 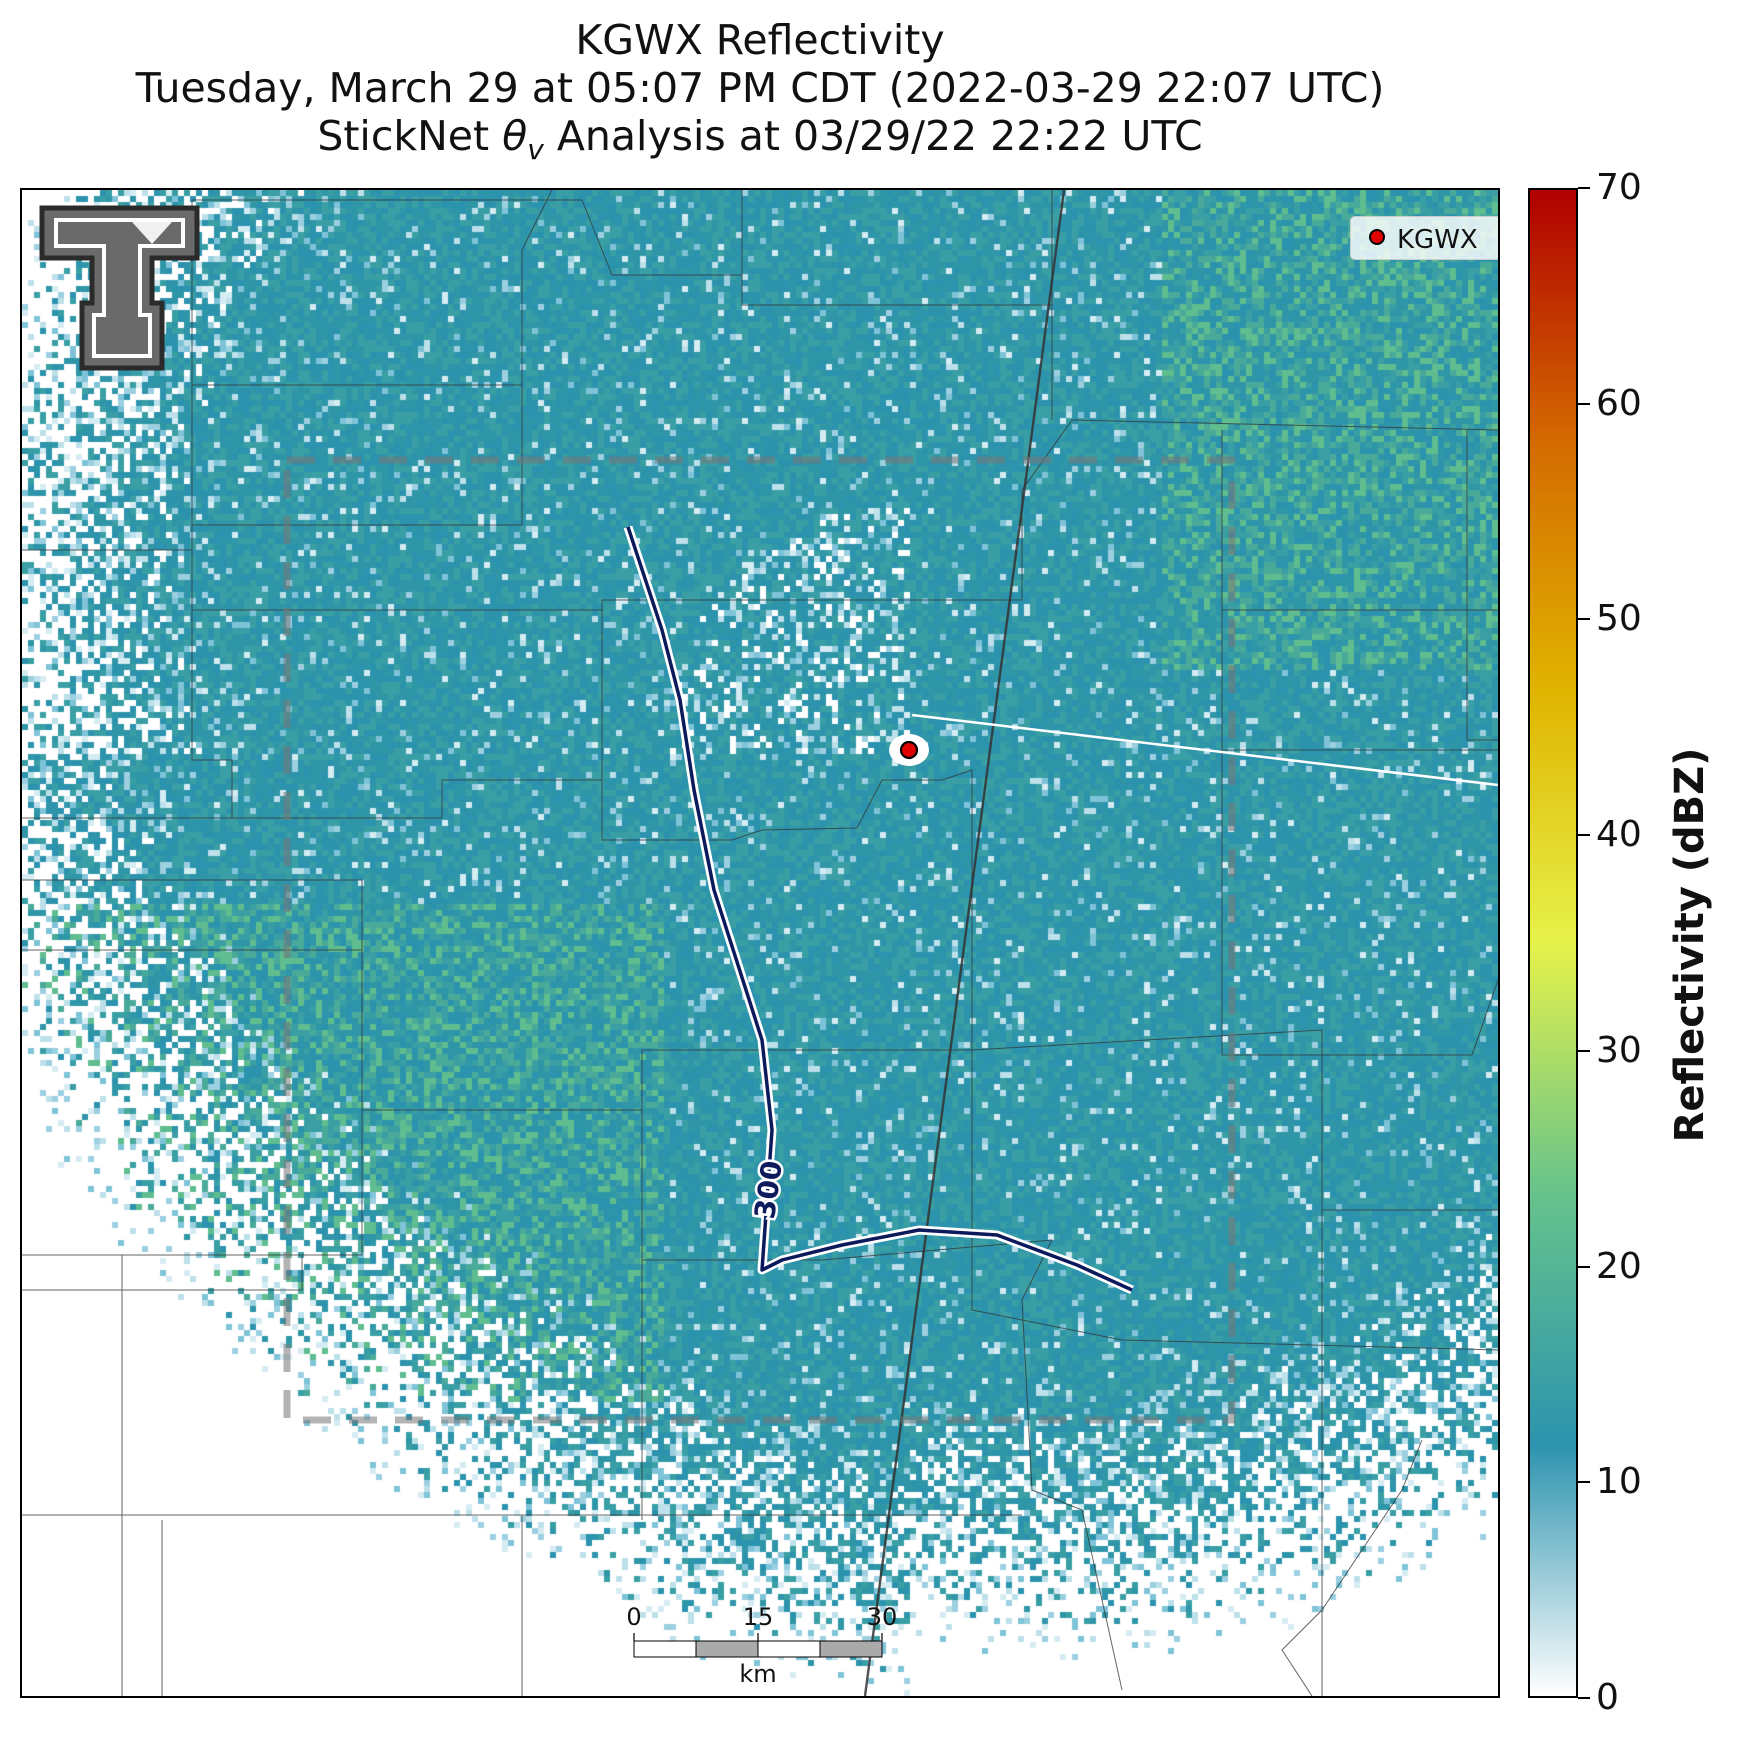 What do you see at coordinates (535, 150) in the screenshot?
I see `theta-subscript: v` at bounding box center [535, 150].